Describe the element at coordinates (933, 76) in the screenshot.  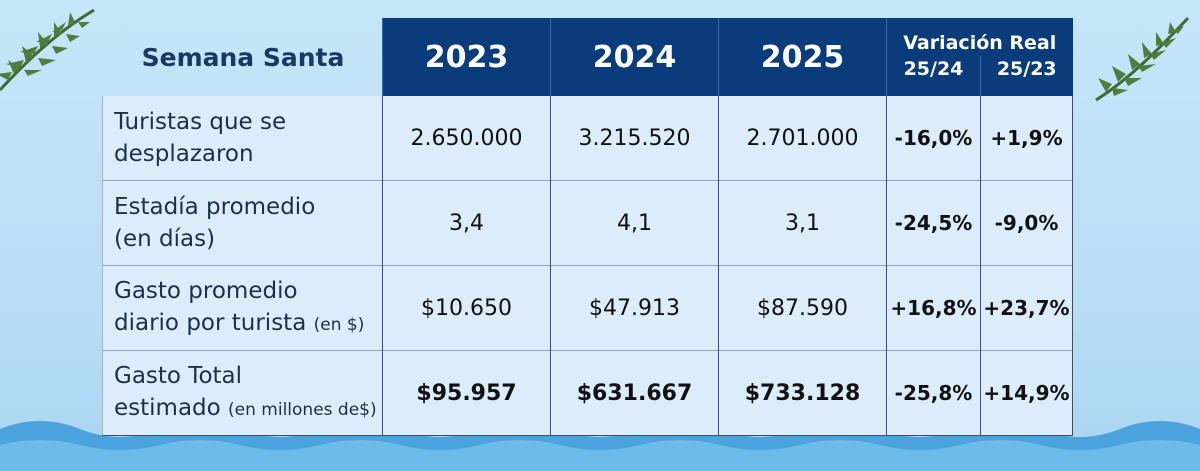
I see `variation-subheader: 25/24` at that location.